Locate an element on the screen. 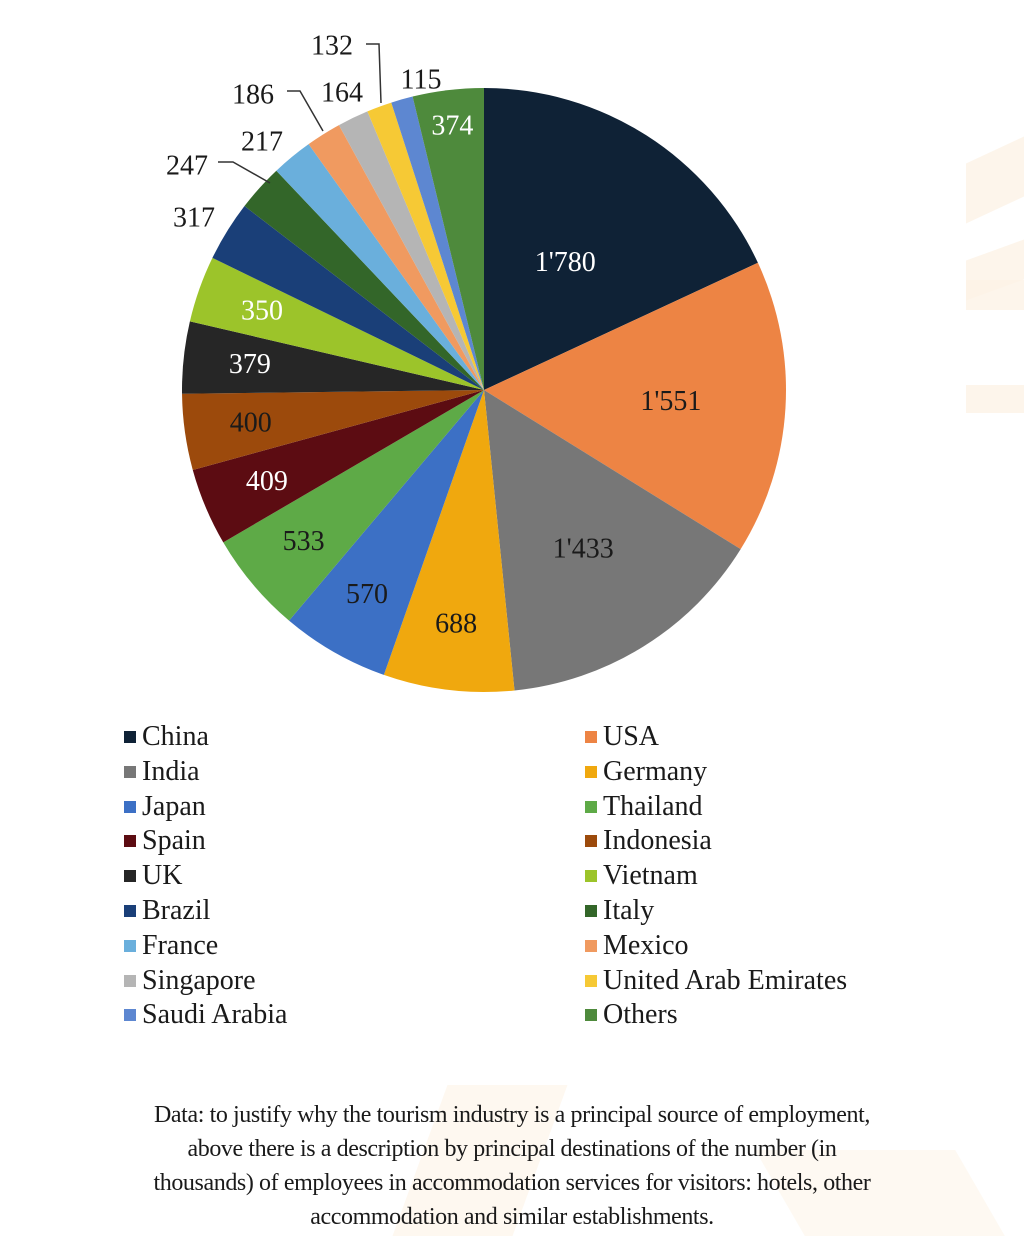 This screenshot has height=1236, width=1024. pie-slice-united-arab-emirates is located at coordinates (425, 246).